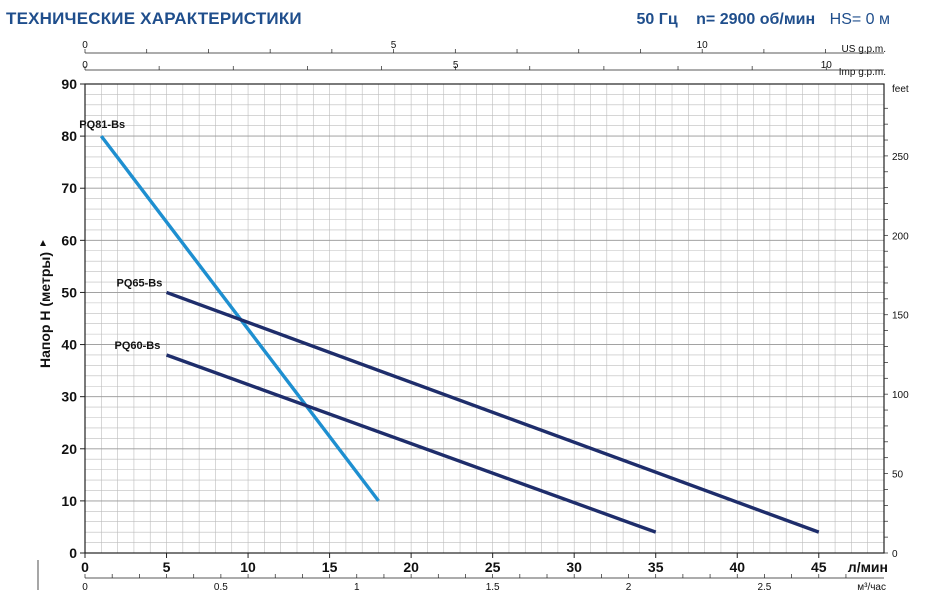 This screenshot has height=593, width=948. Describe the element at coordinates (737, 567) in the screenshot. I see `x-tick-label: 40` at that location.